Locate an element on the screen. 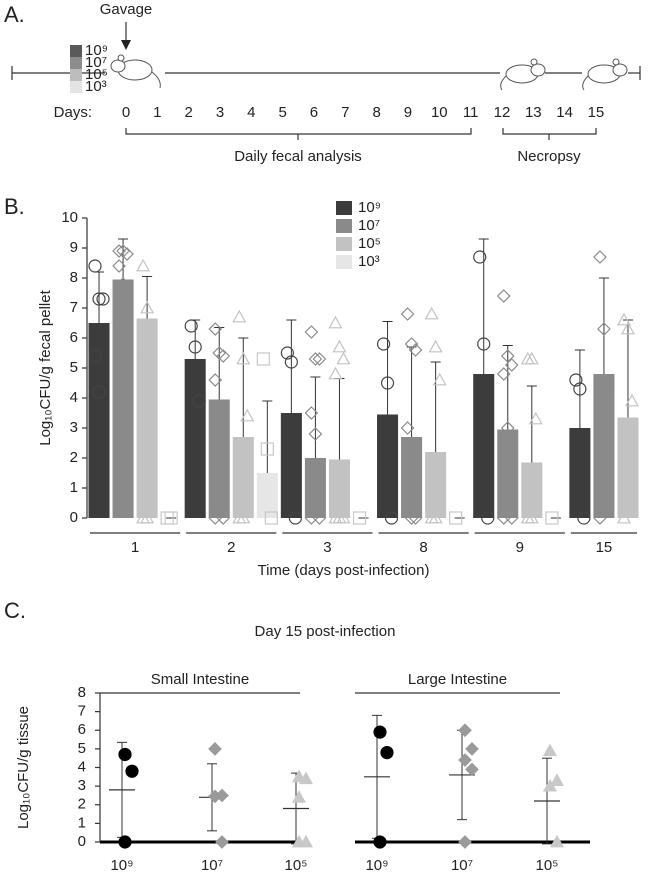 The width and height of the screenshot is (650, 880). day-label: 15 is located at coordinates (596, 112).